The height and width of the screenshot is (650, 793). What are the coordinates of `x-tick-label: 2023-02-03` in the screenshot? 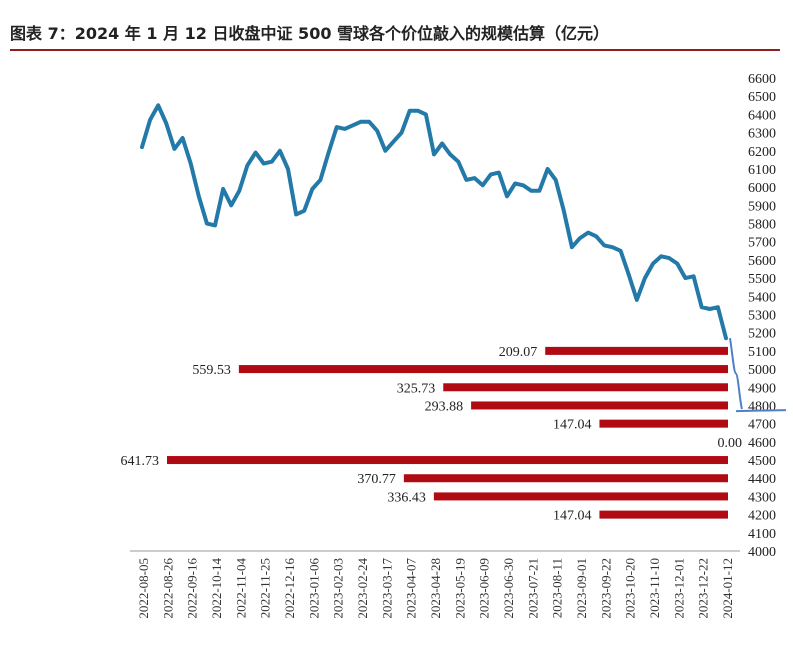 It's located at (338, 588).